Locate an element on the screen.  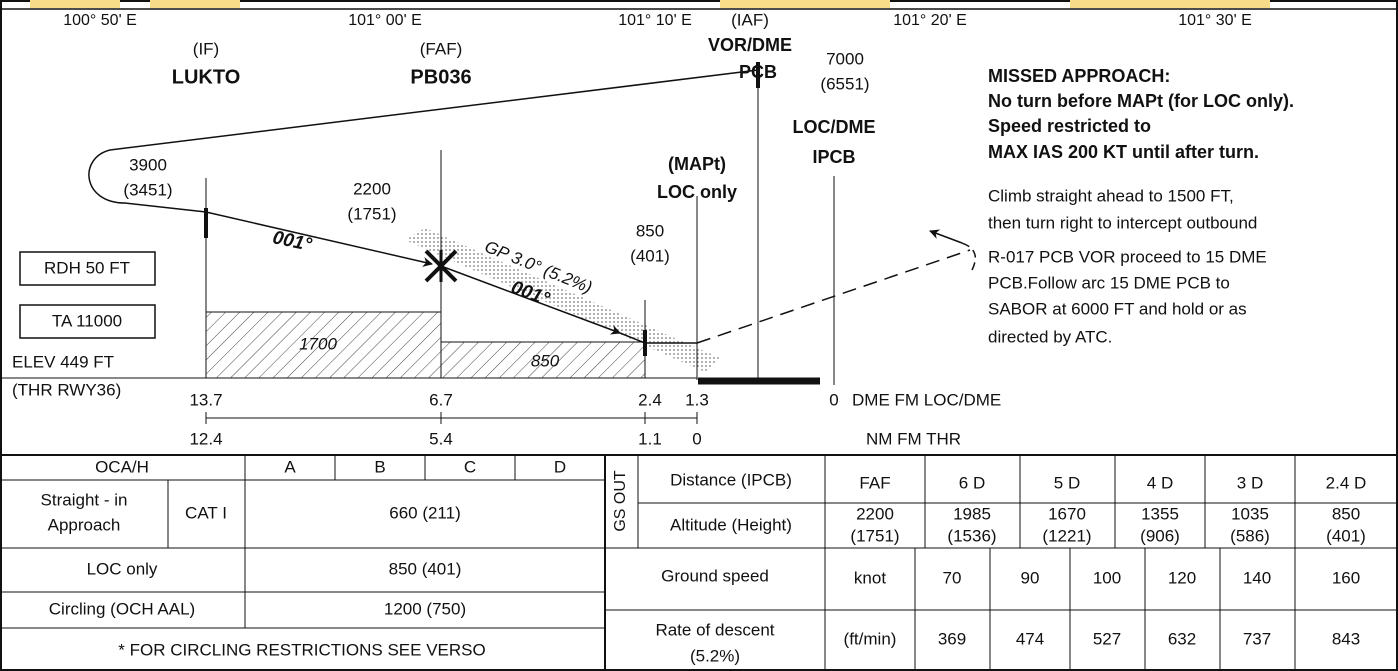
missed-text: PCB.Follow arc 15 DME PCB to is located at coordinates (1109, 282).